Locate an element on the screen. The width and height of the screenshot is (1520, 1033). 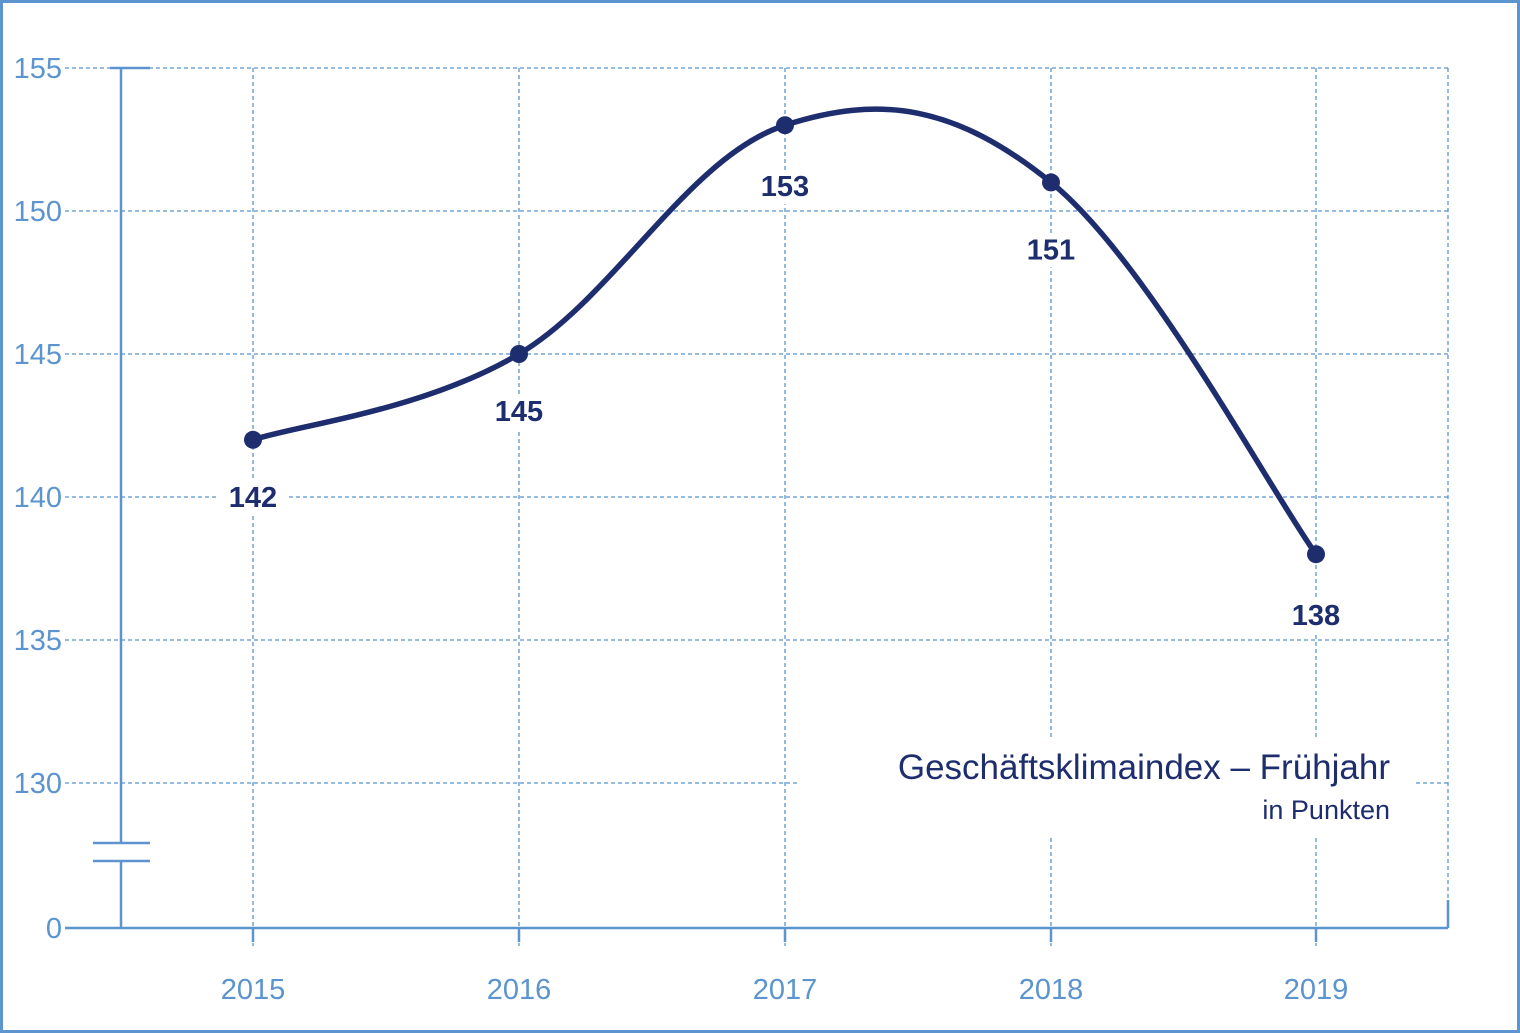
y-tick-label: 140 is located at coordinates (38, 498).